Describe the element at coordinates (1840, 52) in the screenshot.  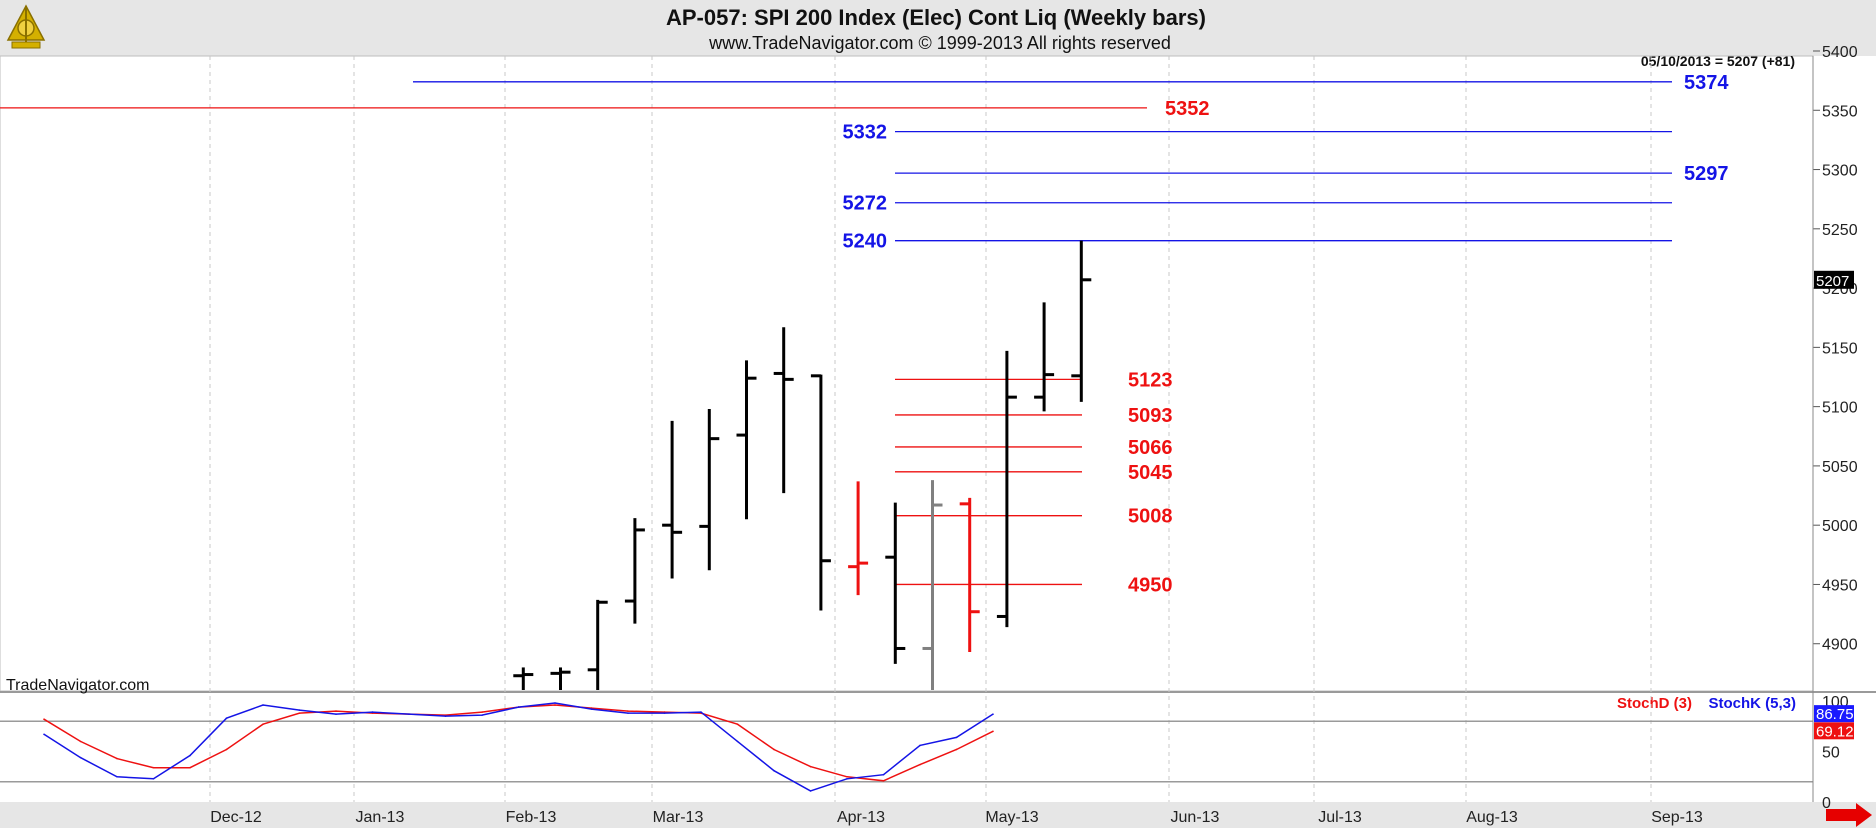
I see `y-tick-label: 5400` at that location.